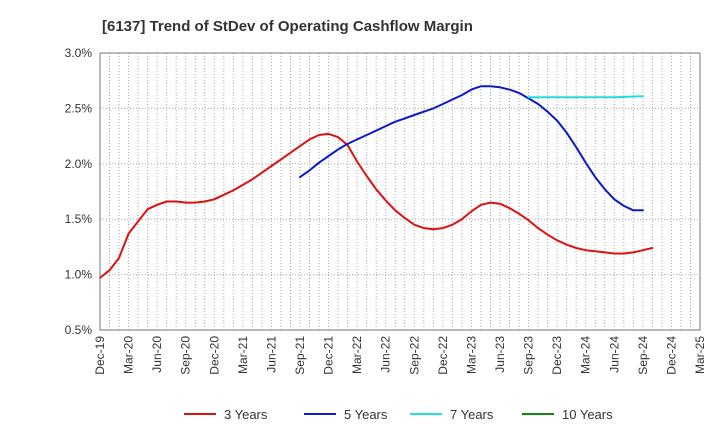 This screenshot has height=440, width=720. Describe the element at coordinates (300, 355) in the screenshot. I see `x-tick-label: Sep-21` at that location.